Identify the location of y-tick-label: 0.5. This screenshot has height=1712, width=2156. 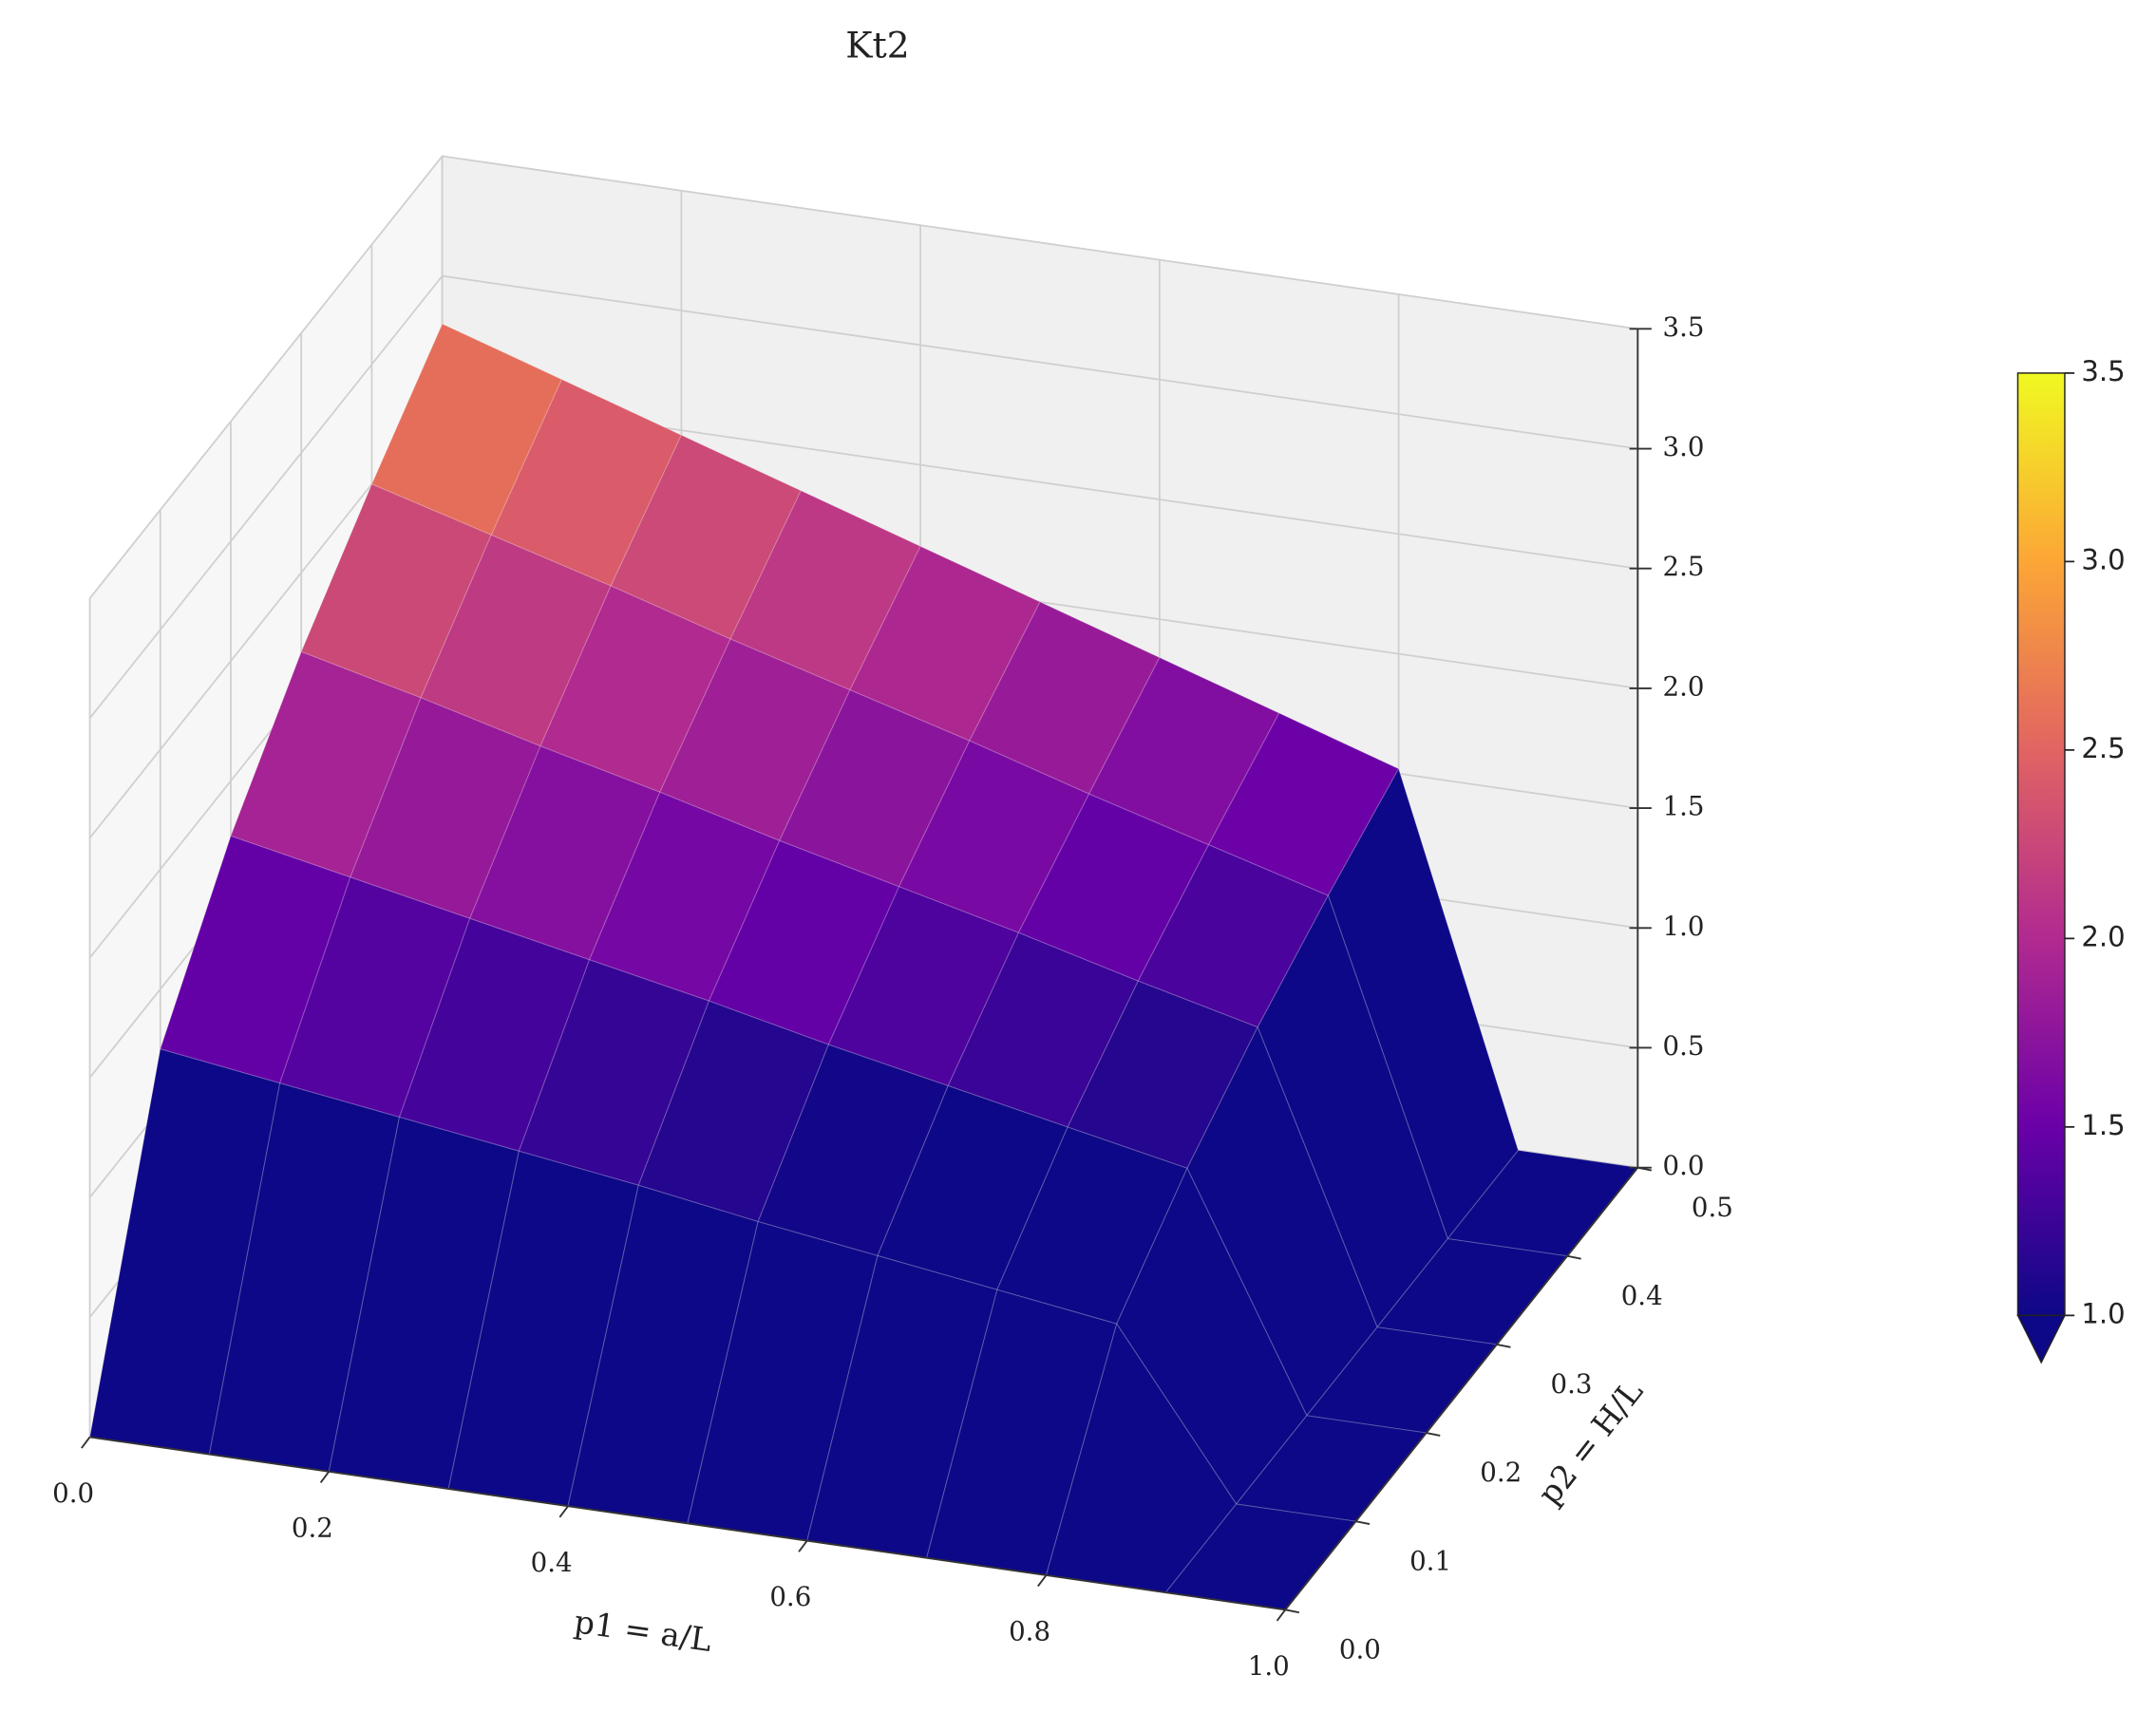
(1712, 1208).